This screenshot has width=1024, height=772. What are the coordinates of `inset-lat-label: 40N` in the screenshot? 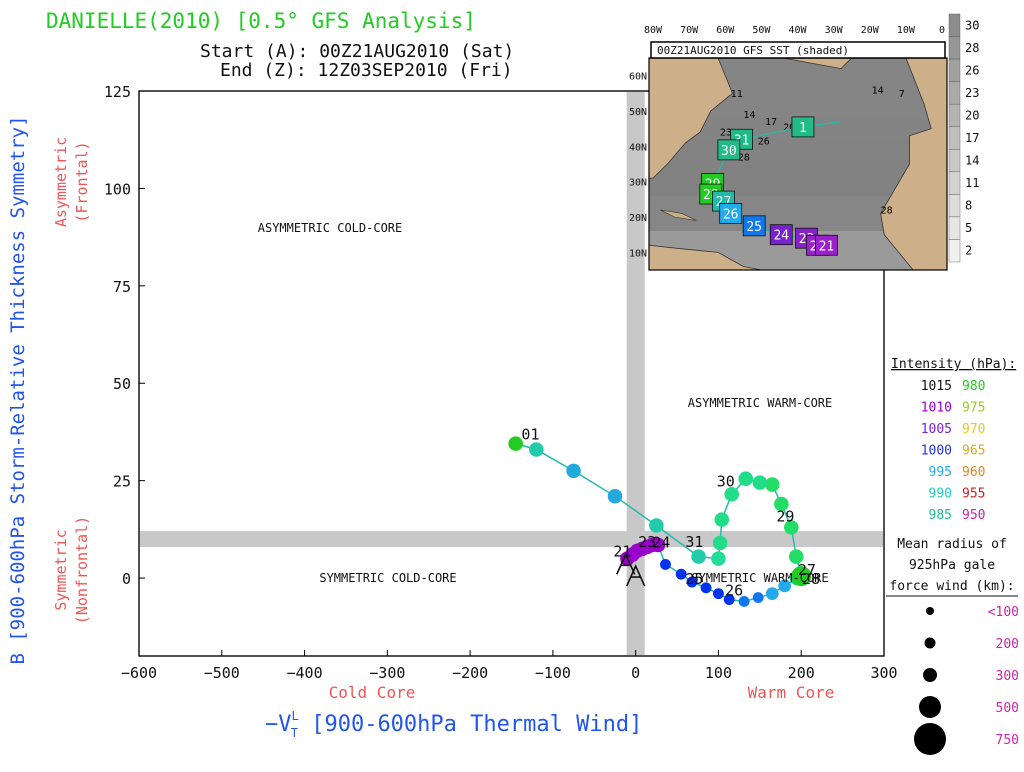 It's located at (638, 147).